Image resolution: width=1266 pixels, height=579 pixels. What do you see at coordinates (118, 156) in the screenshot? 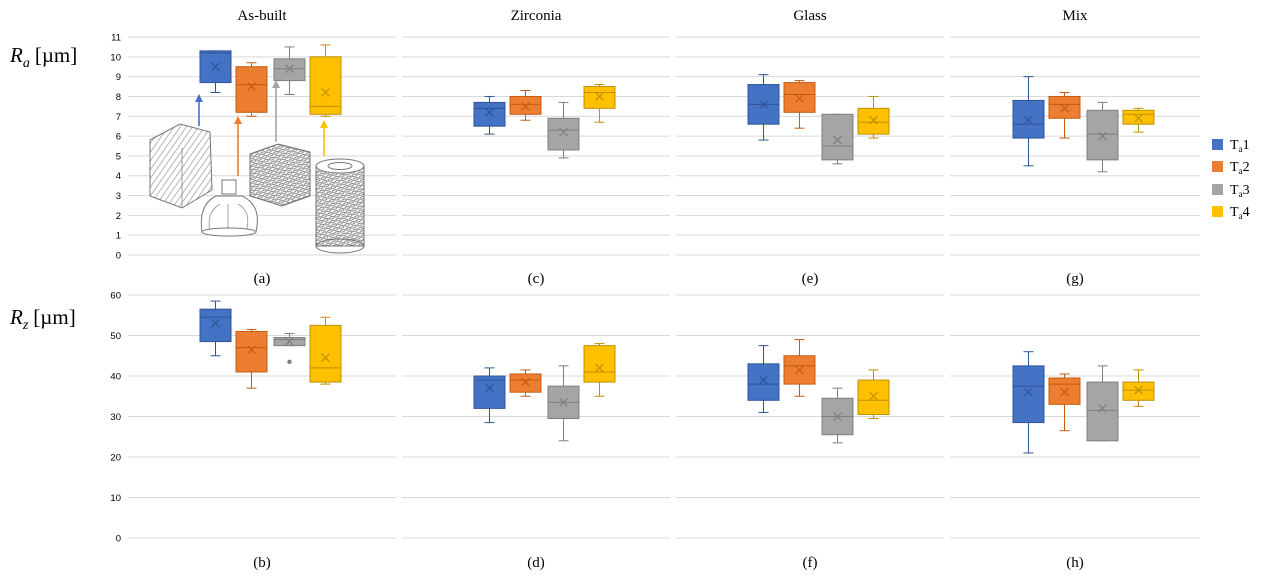
I see `y-tick-label: 5` at bounding box center [118, 156].